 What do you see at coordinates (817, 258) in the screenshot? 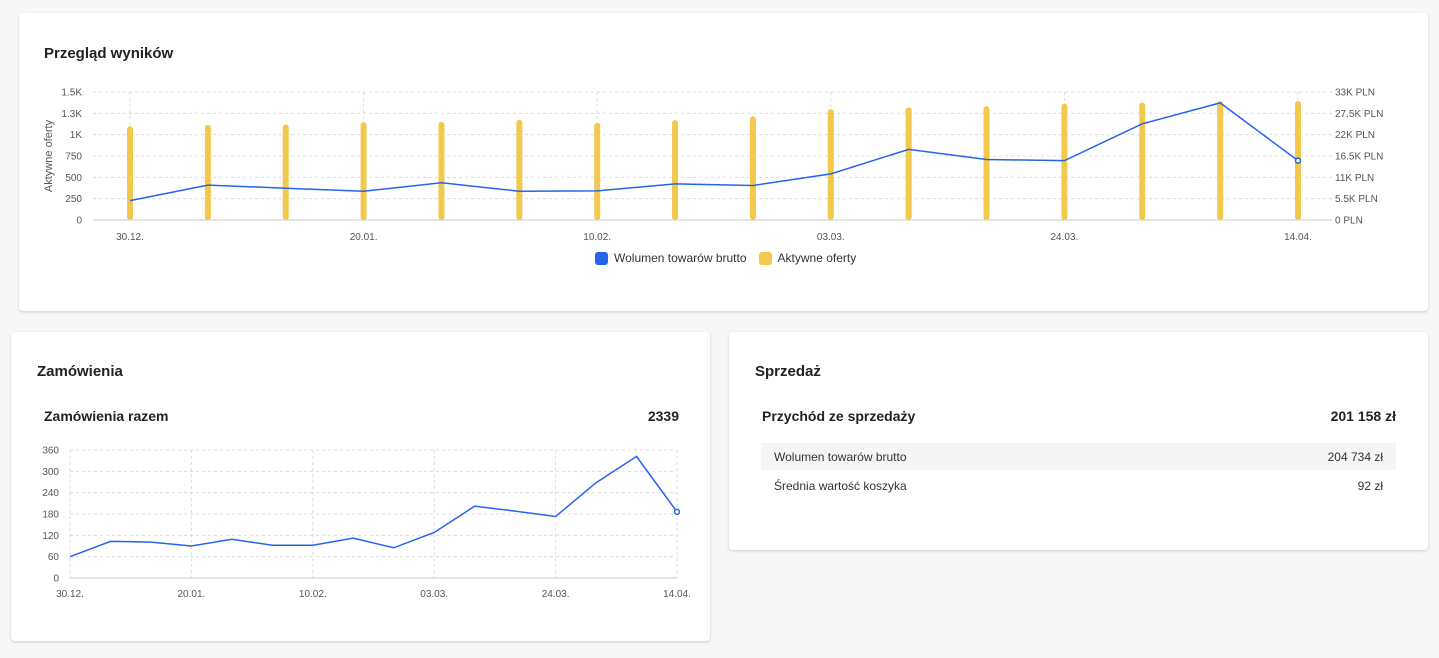
I see `legend-label-offers: Aktywne oferty` at bounding box center [817, 258].